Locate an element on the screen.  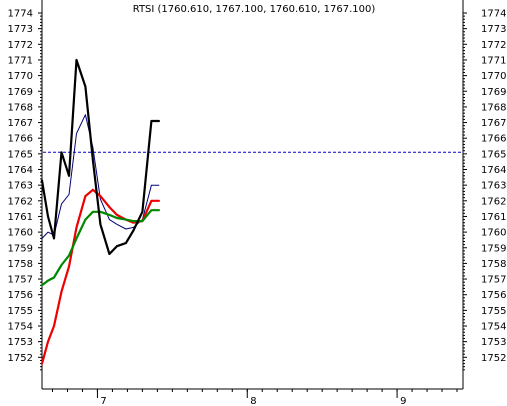
y-tick-label-right: 1768 is located at coordinates (493, 107).